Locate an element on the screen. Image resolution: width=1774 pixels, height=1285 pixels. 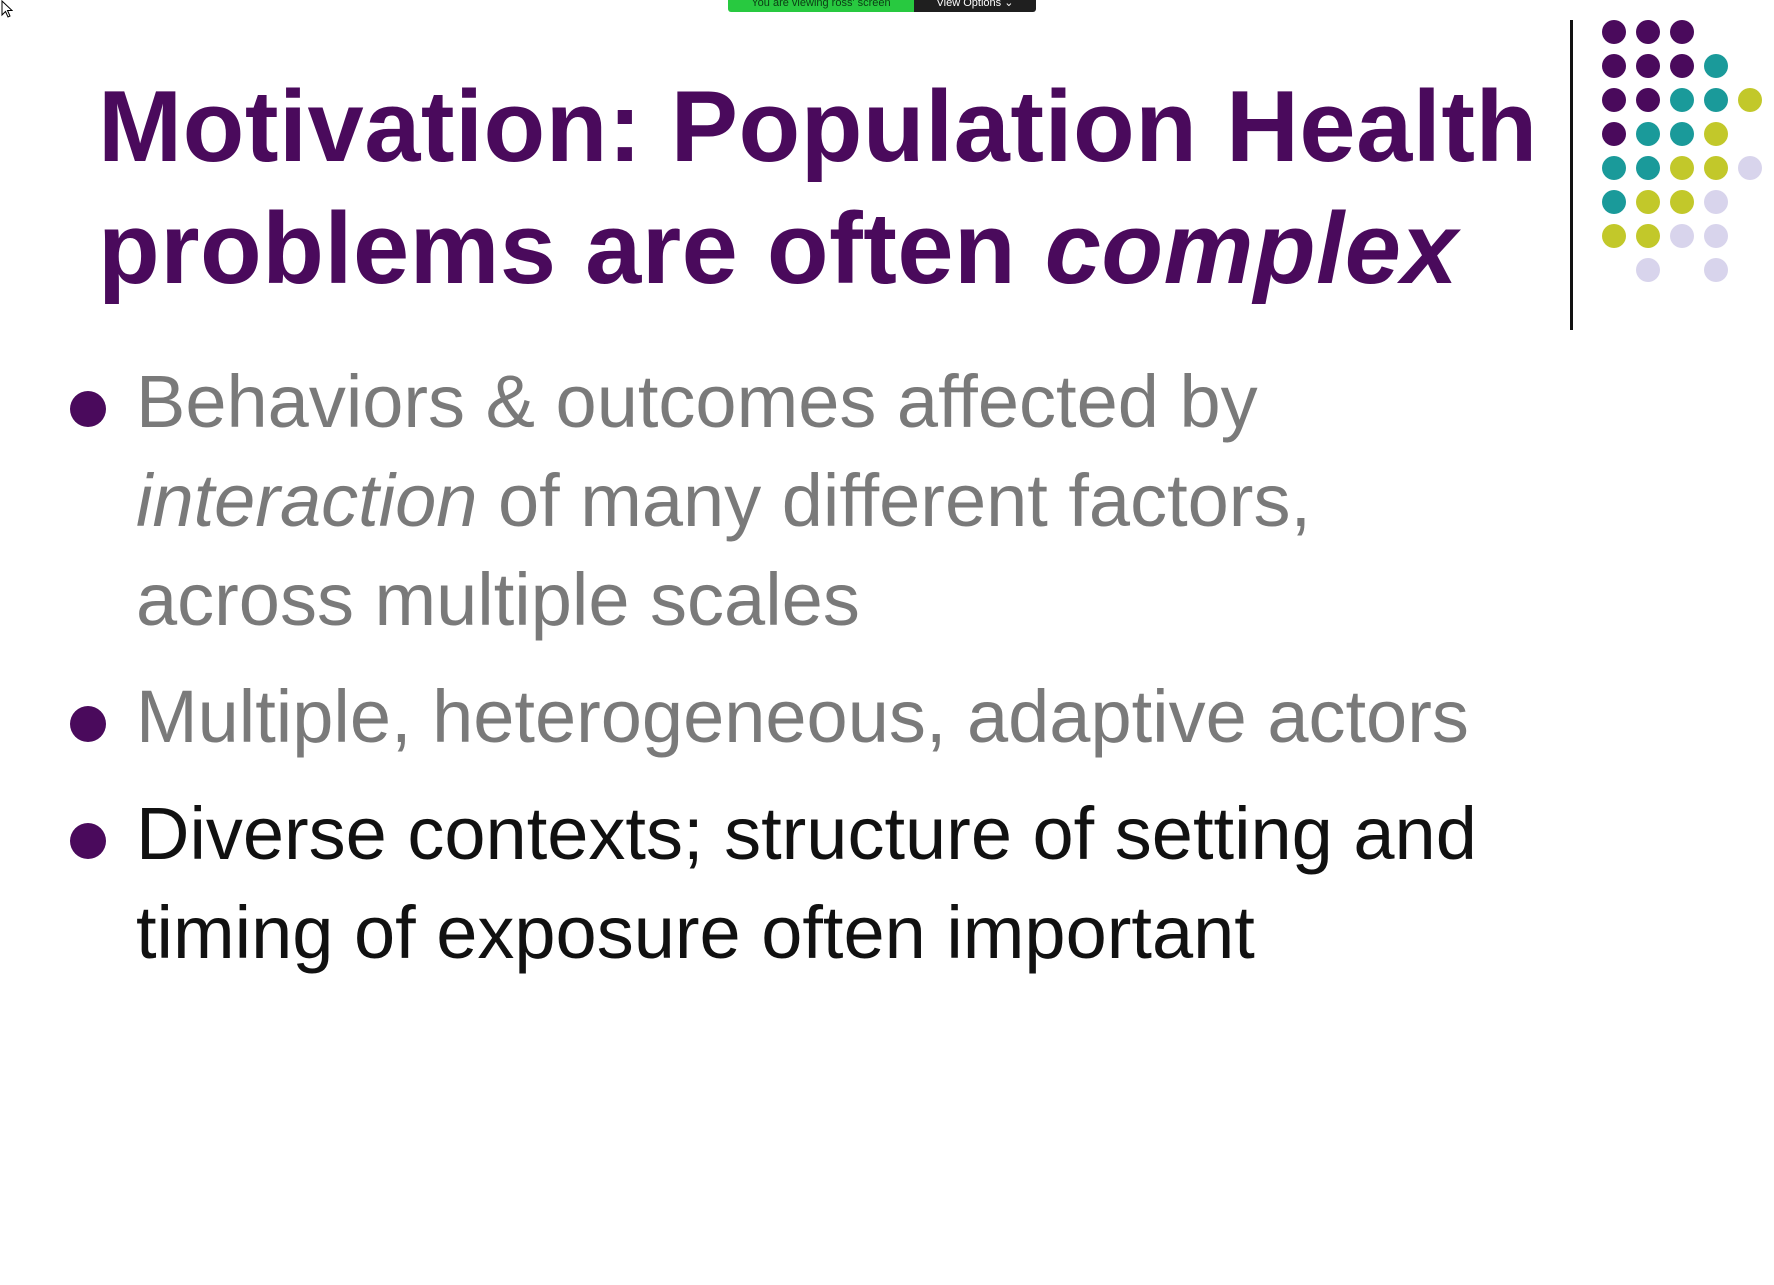
view-options-button: View Options ⌄ is located at coordinates (975, 6).